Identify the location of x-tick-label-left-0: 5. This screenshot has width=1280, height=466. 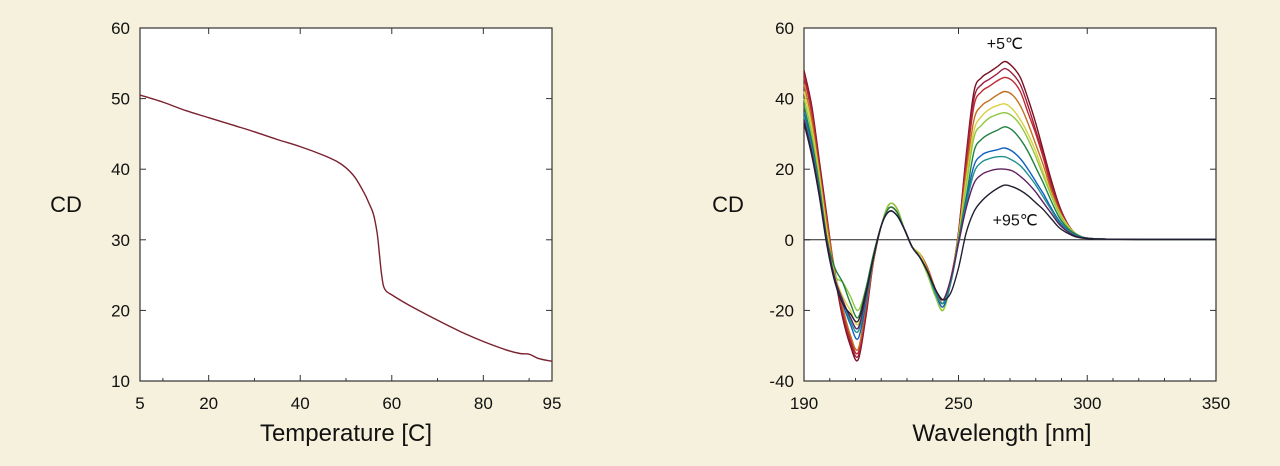
(139, 403).